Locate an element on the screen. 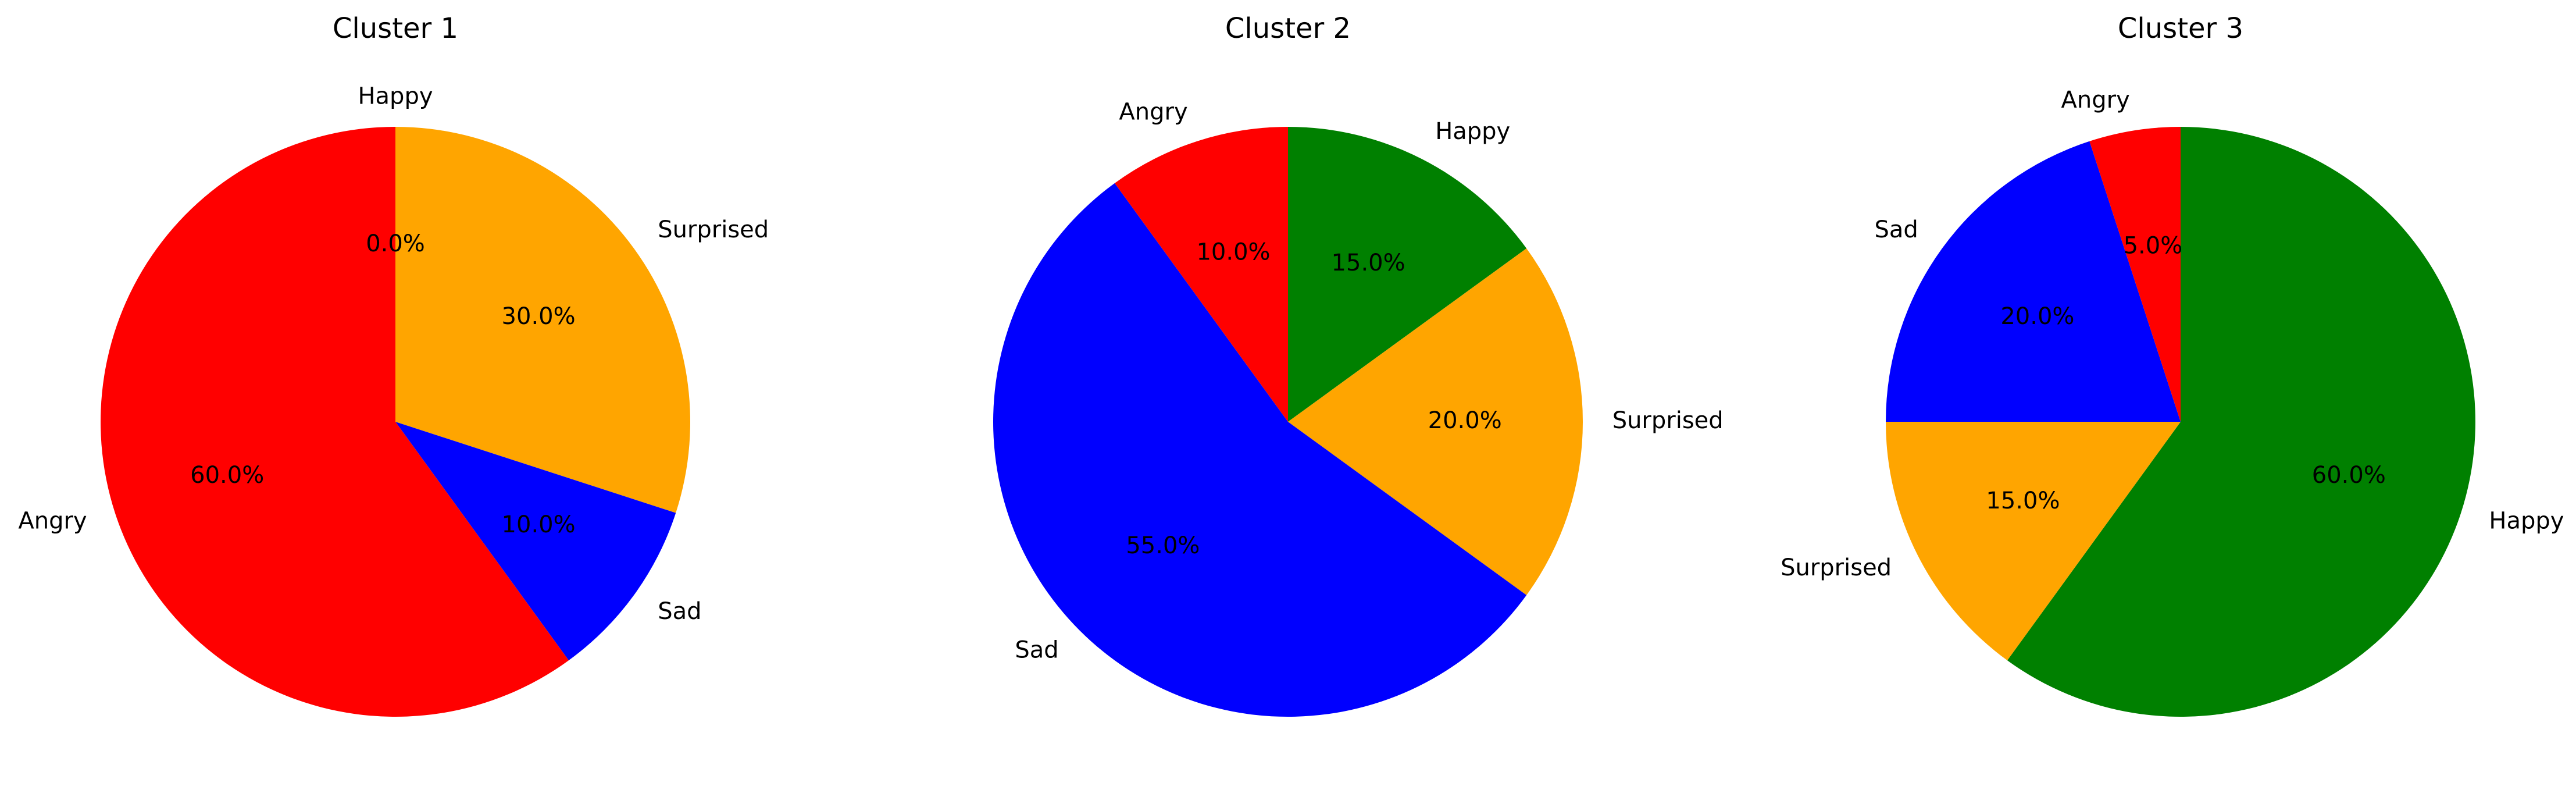 This screenshot has height=804, width=2576. chart-title: Cluster 2 is located at coordinates (1288, 28).